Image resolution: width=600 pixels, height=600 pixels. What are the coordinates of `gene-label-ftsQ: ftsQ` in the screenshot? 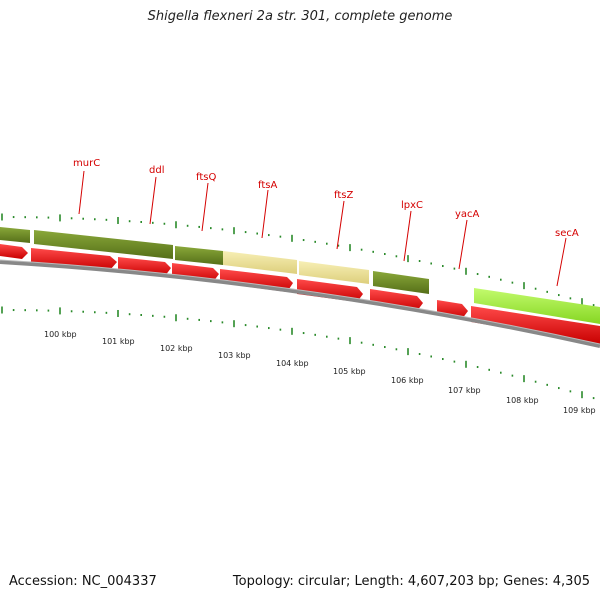 It's located at (206, 177).